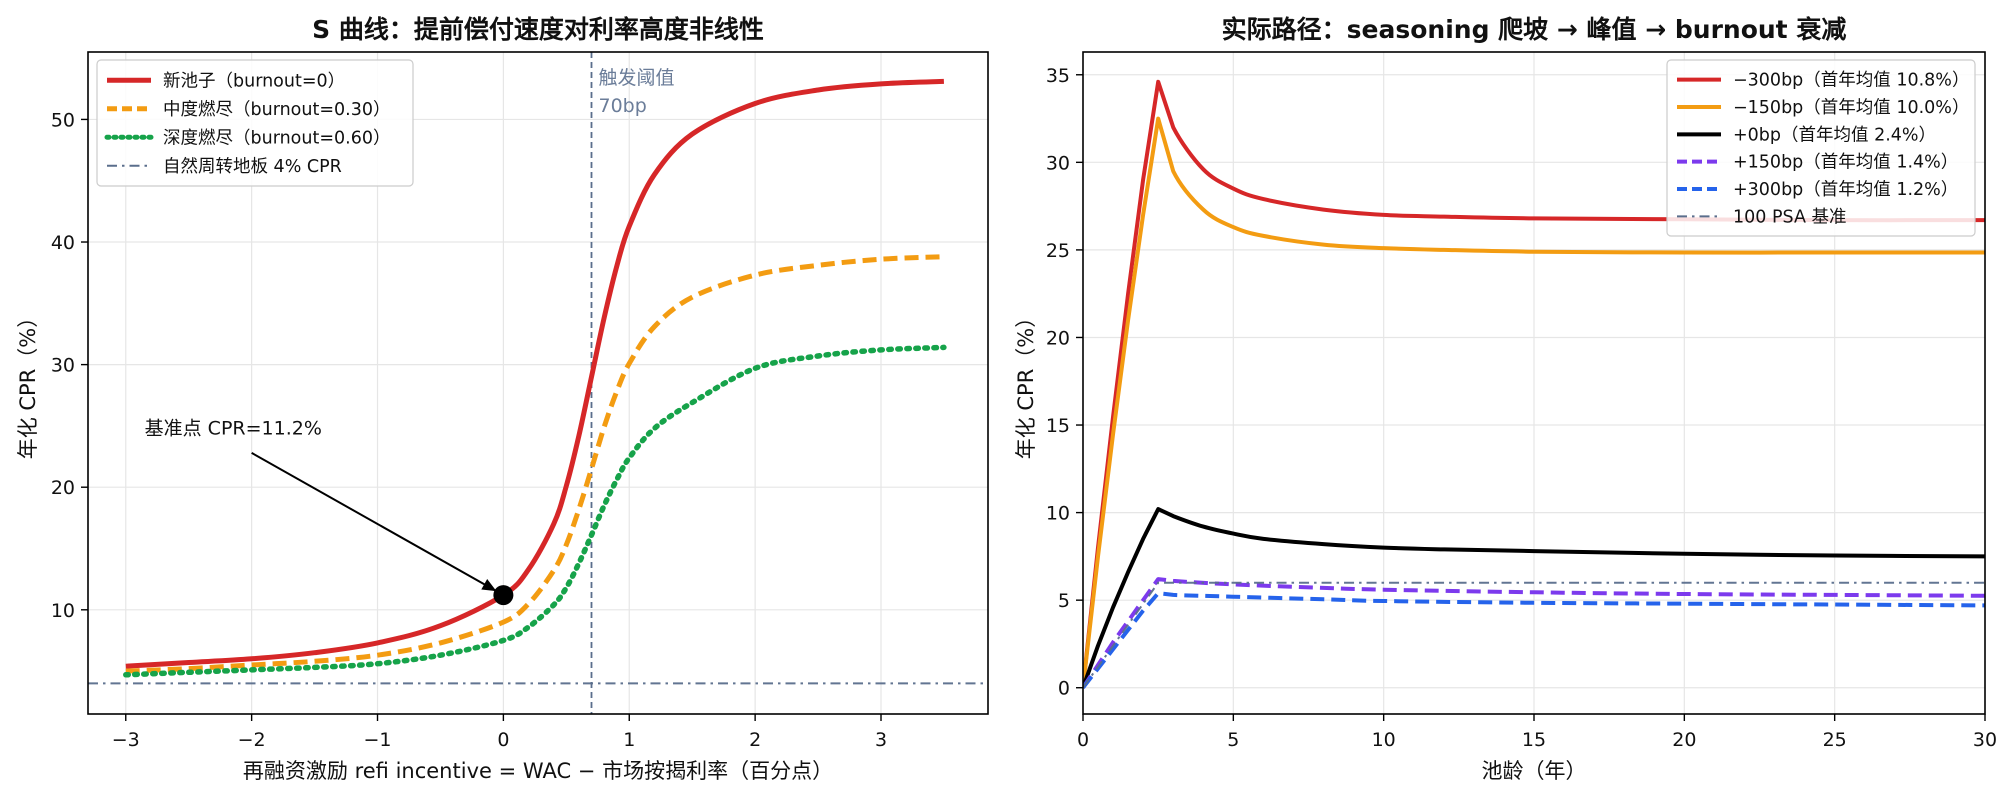  Describe the element at coordinates (1985, 740) in the screenshot. I see `x-tick-label: 30` at that location.